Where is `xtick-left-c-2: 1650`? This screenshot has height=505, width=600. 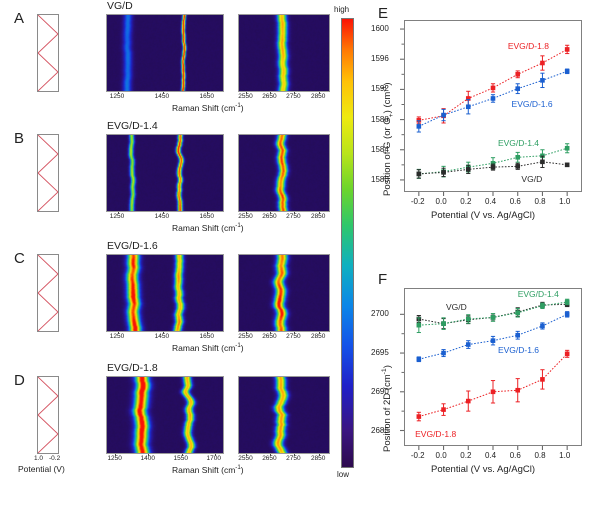
xtick-left-c-2: 1650 is located at coordinates (206, 336).